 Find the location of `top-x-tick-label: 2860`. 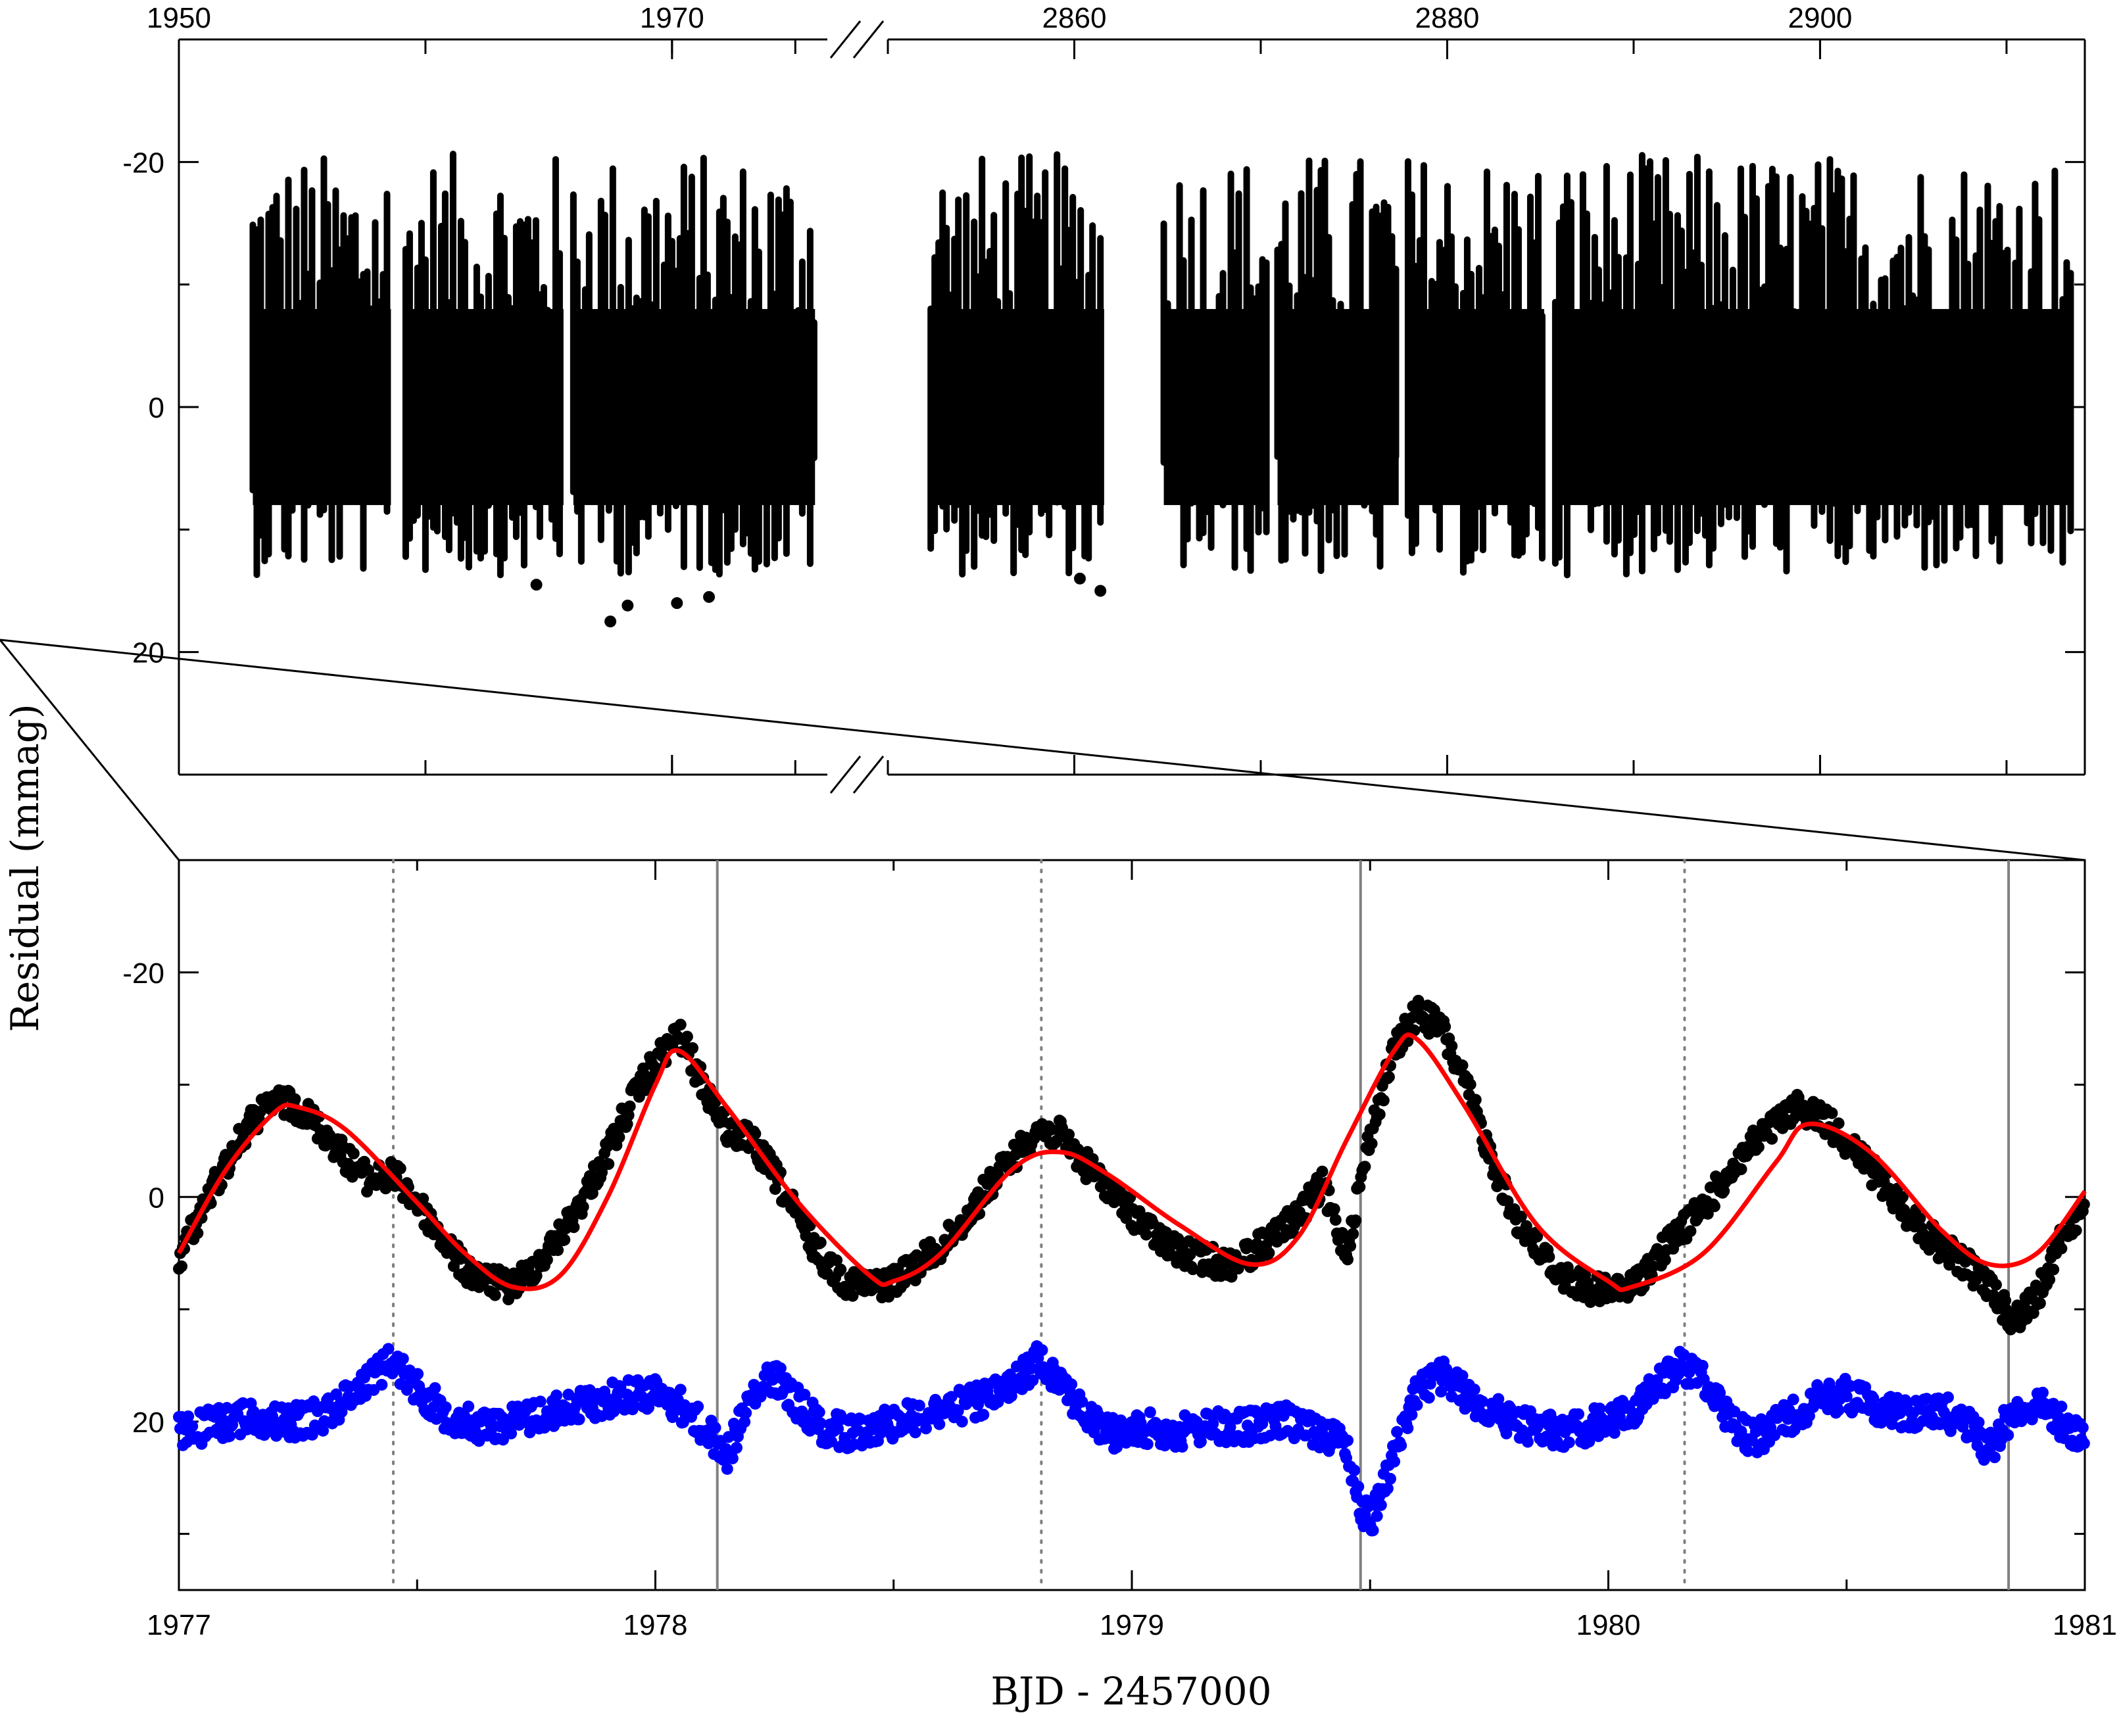

top-x-tick-label: 2860 is located at coordinates (1074, 18).